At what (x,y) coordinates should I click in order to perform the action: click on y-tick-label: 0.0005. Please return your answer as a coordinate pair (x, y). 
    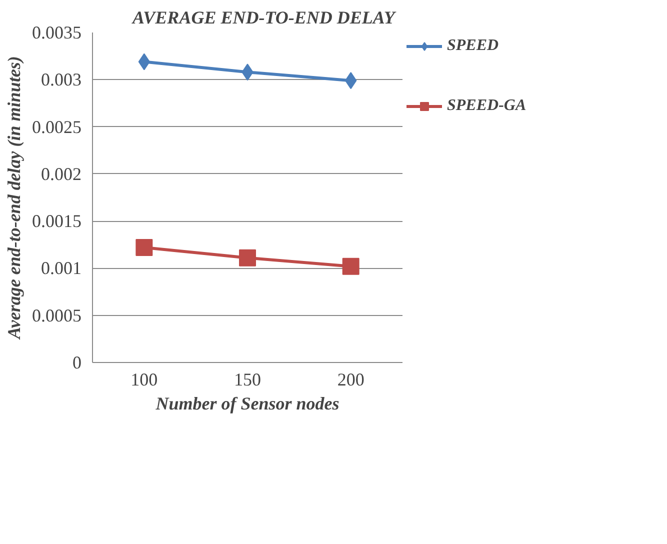
    Looking at the image, I should click on (57, 315).